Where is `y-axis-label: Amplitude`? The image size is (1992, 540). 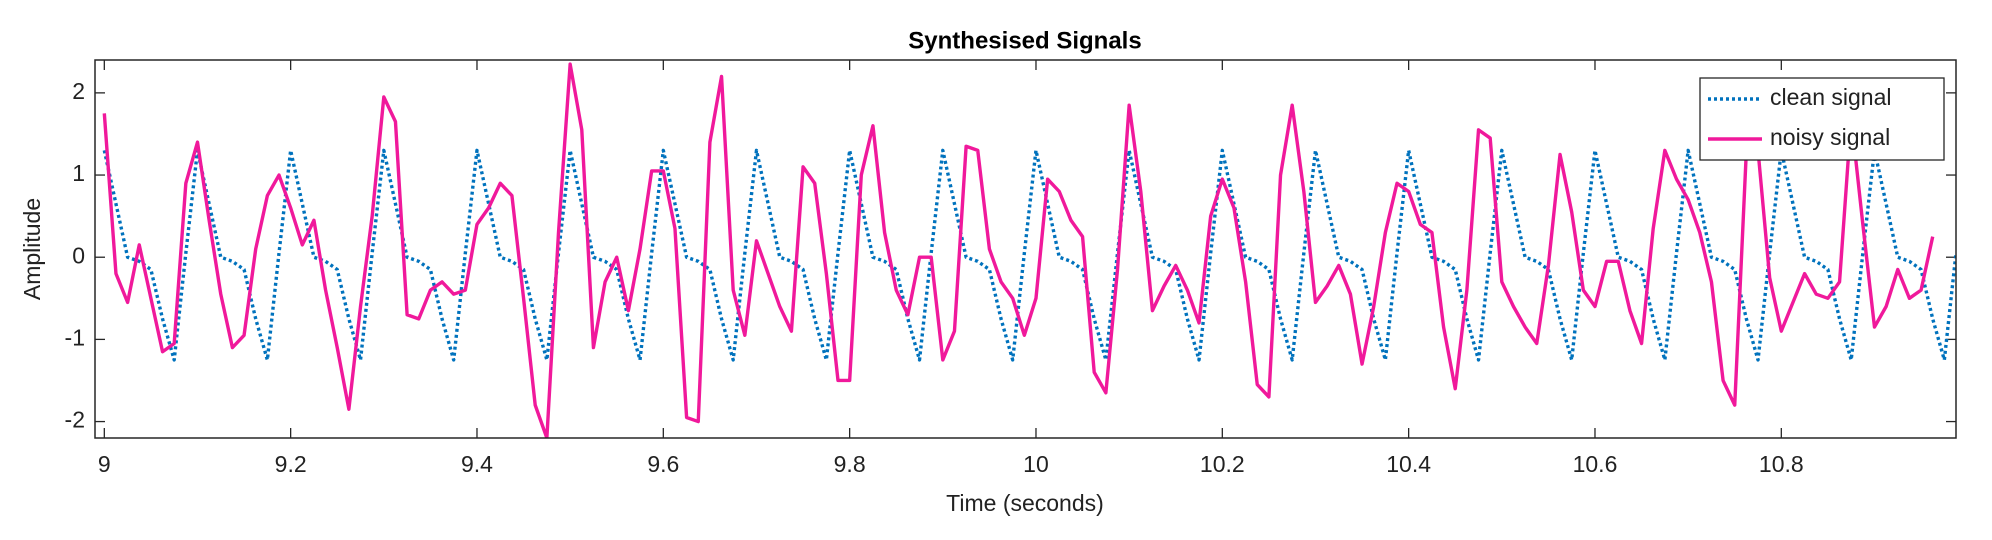 y-axis-label: Amplitude is located at coordinates (32, 249).